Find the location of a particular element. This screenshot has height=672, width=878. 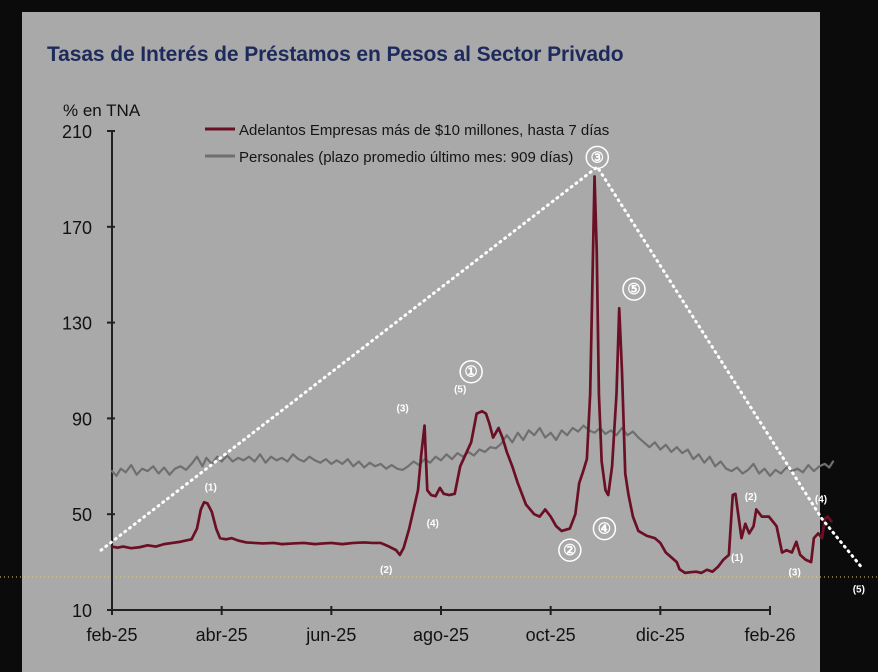

x-tick-label: feb-25 is located at coordinates (111, 635).